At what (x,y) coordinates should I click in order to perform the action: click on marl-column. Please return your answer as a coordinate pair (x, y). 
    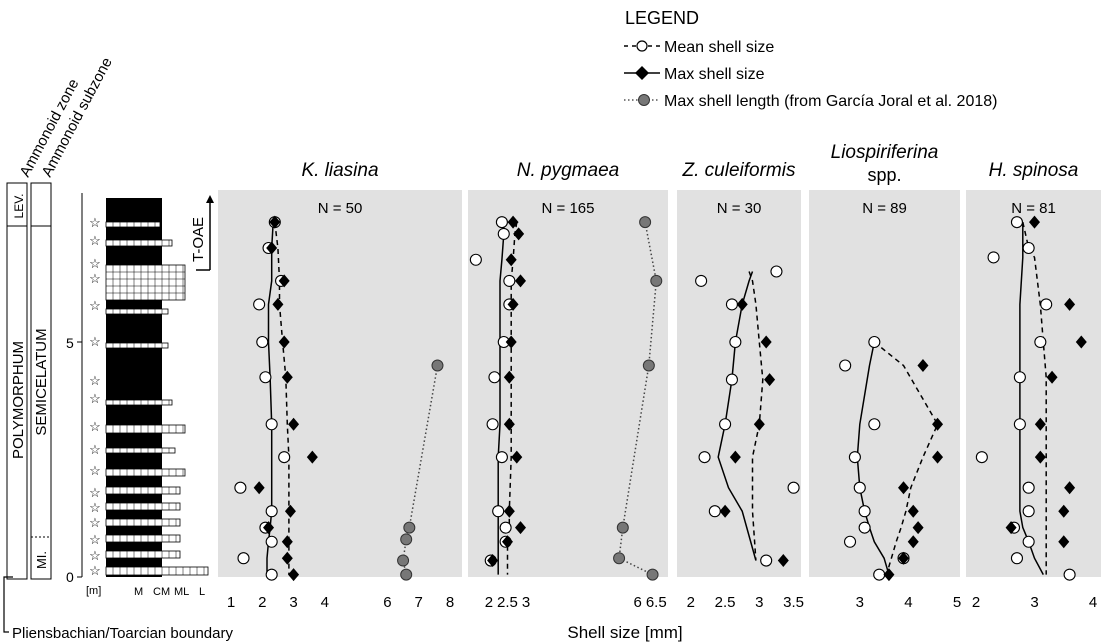
    Looking at the image, I should click on (134, 387).